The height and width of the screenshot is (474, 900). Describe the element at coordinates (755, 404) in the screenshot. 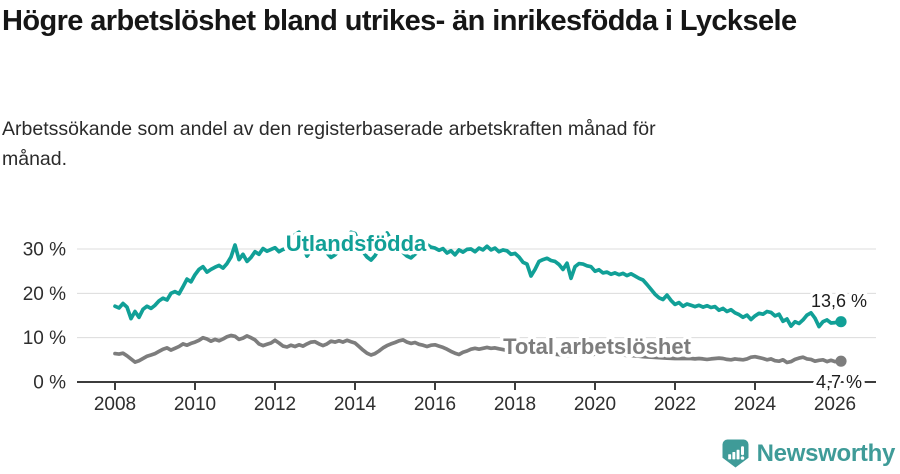

I see `x-tick-label: 2024` at that location.